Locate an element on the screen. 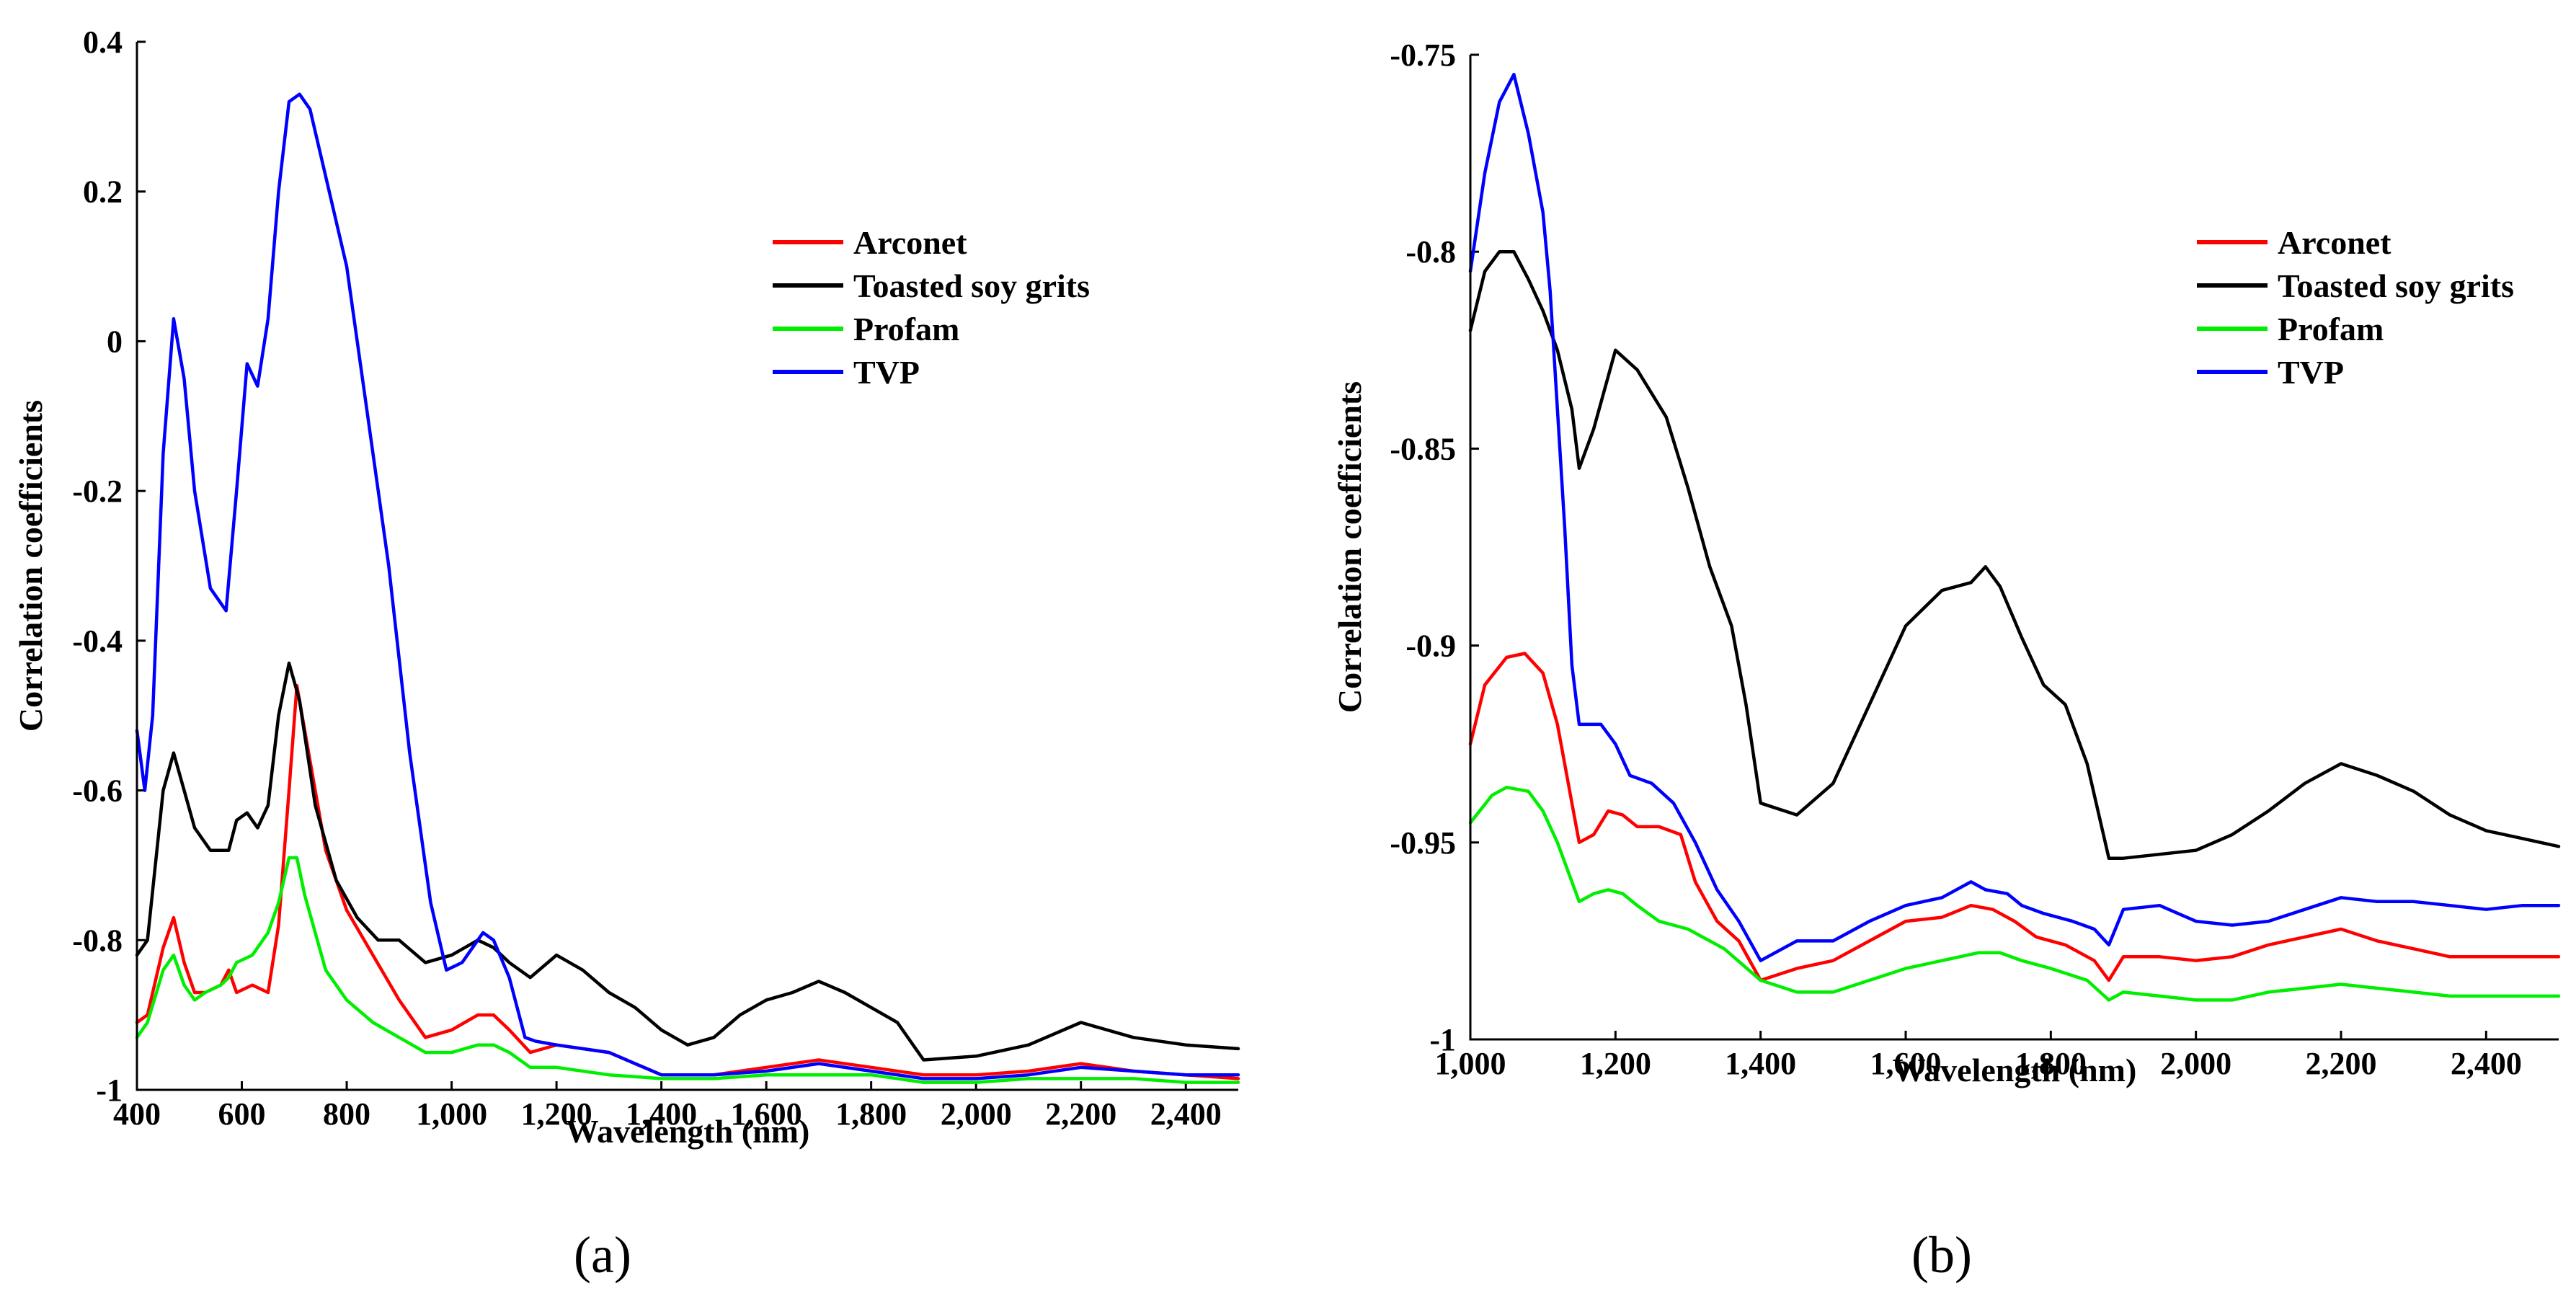 This screenshot has width=2576, height=1296. panel-a-y-tick-label: -0.2 is located at coordinates (97, 491).